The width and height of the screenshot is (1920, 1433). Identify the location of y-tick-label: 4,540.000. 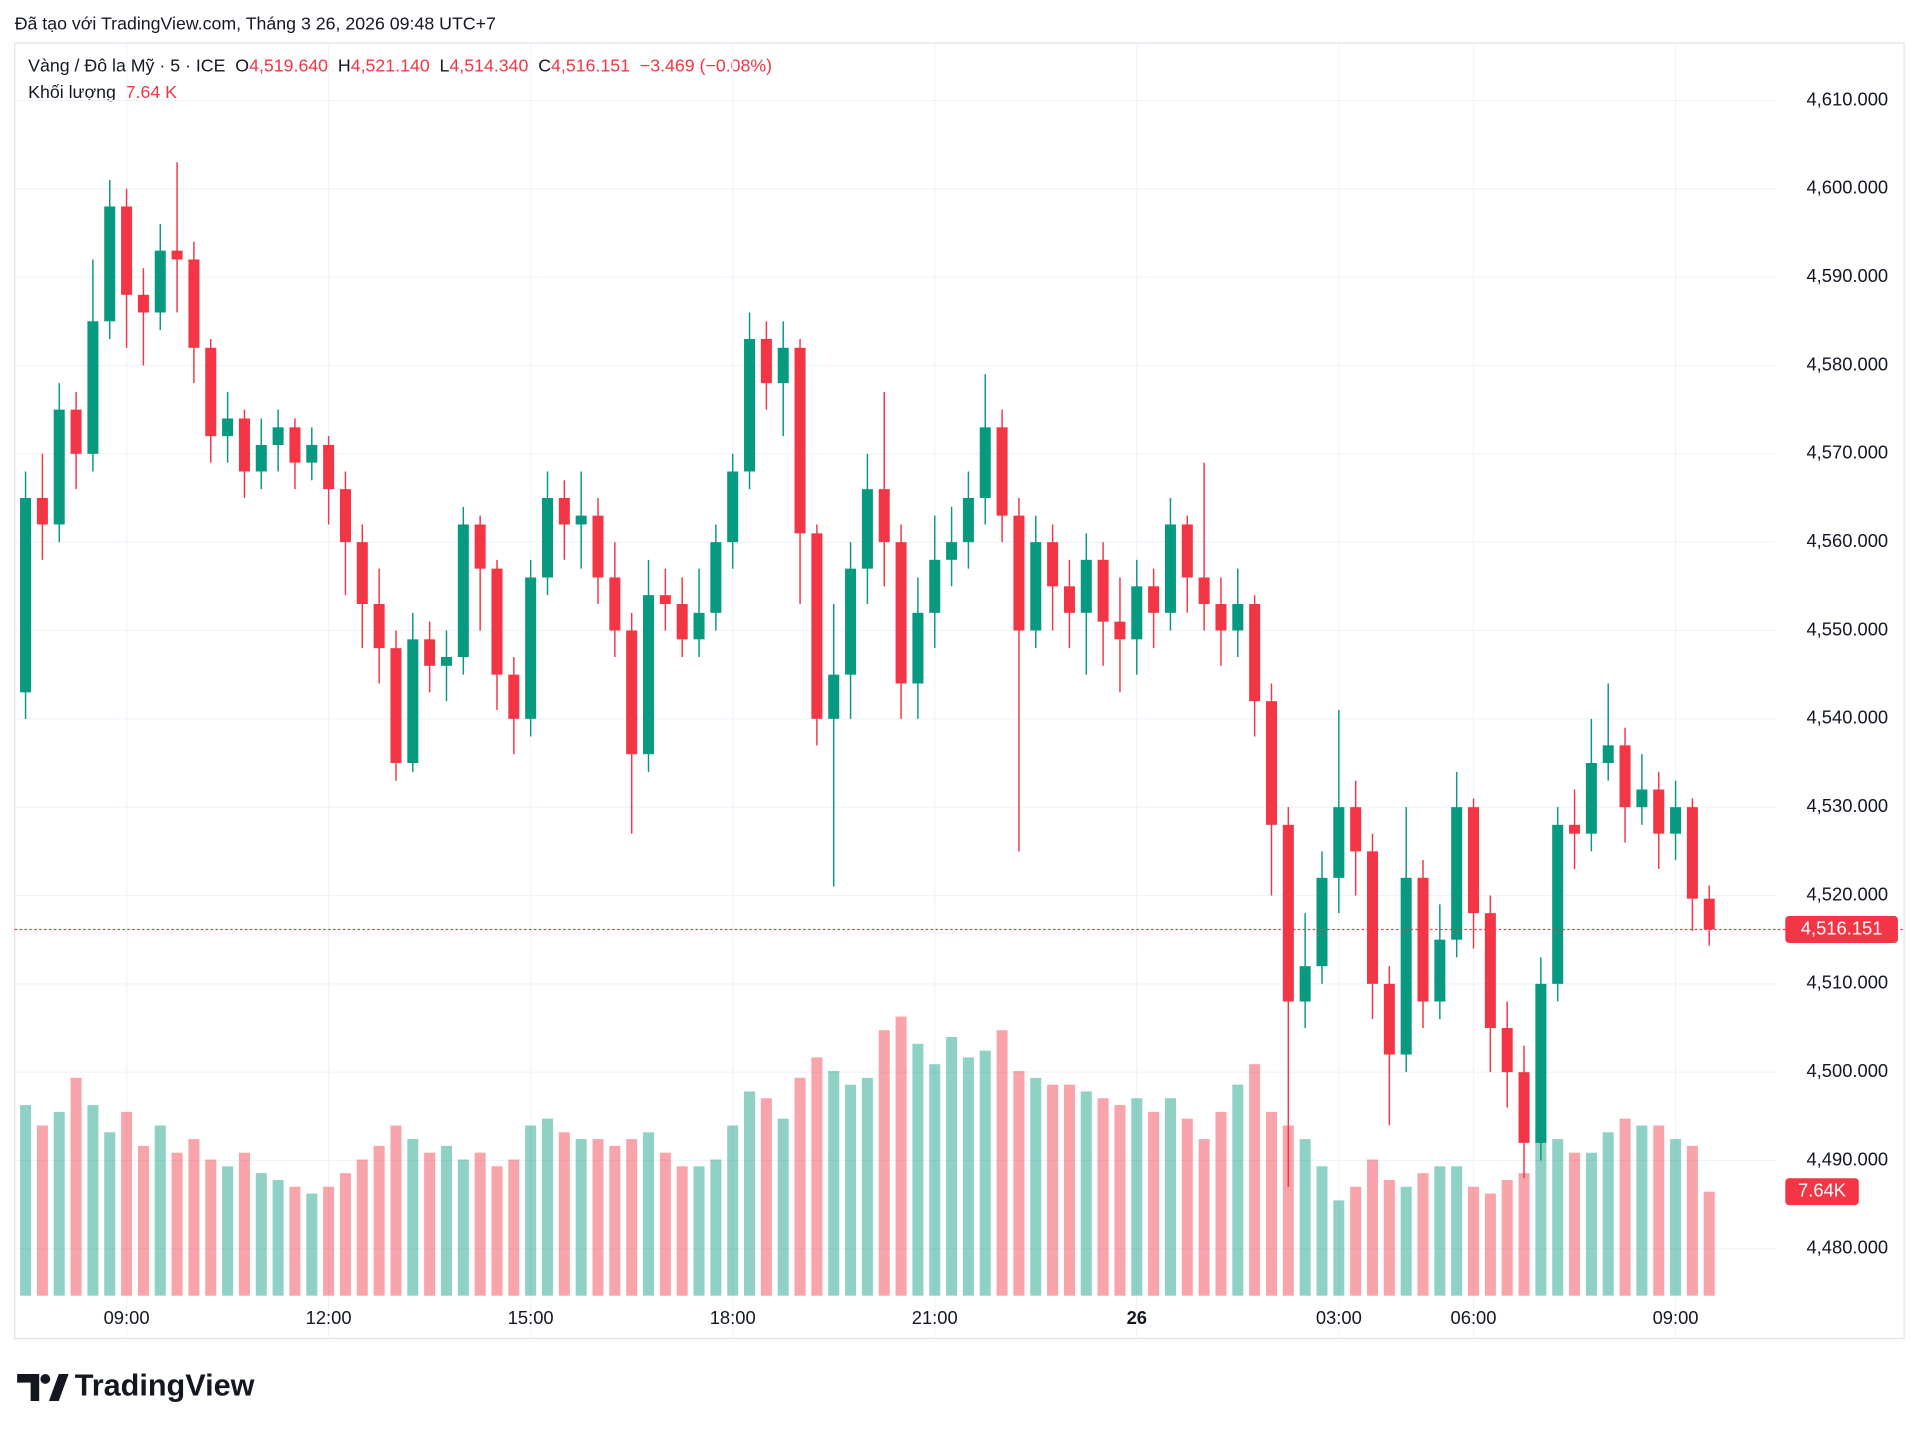
(1847, 717).